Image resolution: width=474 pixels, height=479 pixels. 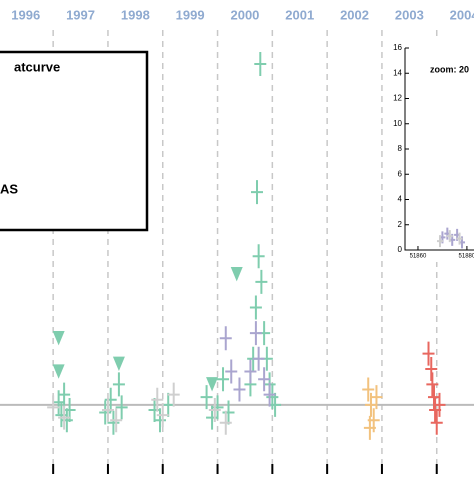 I want to click on year-label: 2002, so click(x=354, y=14).